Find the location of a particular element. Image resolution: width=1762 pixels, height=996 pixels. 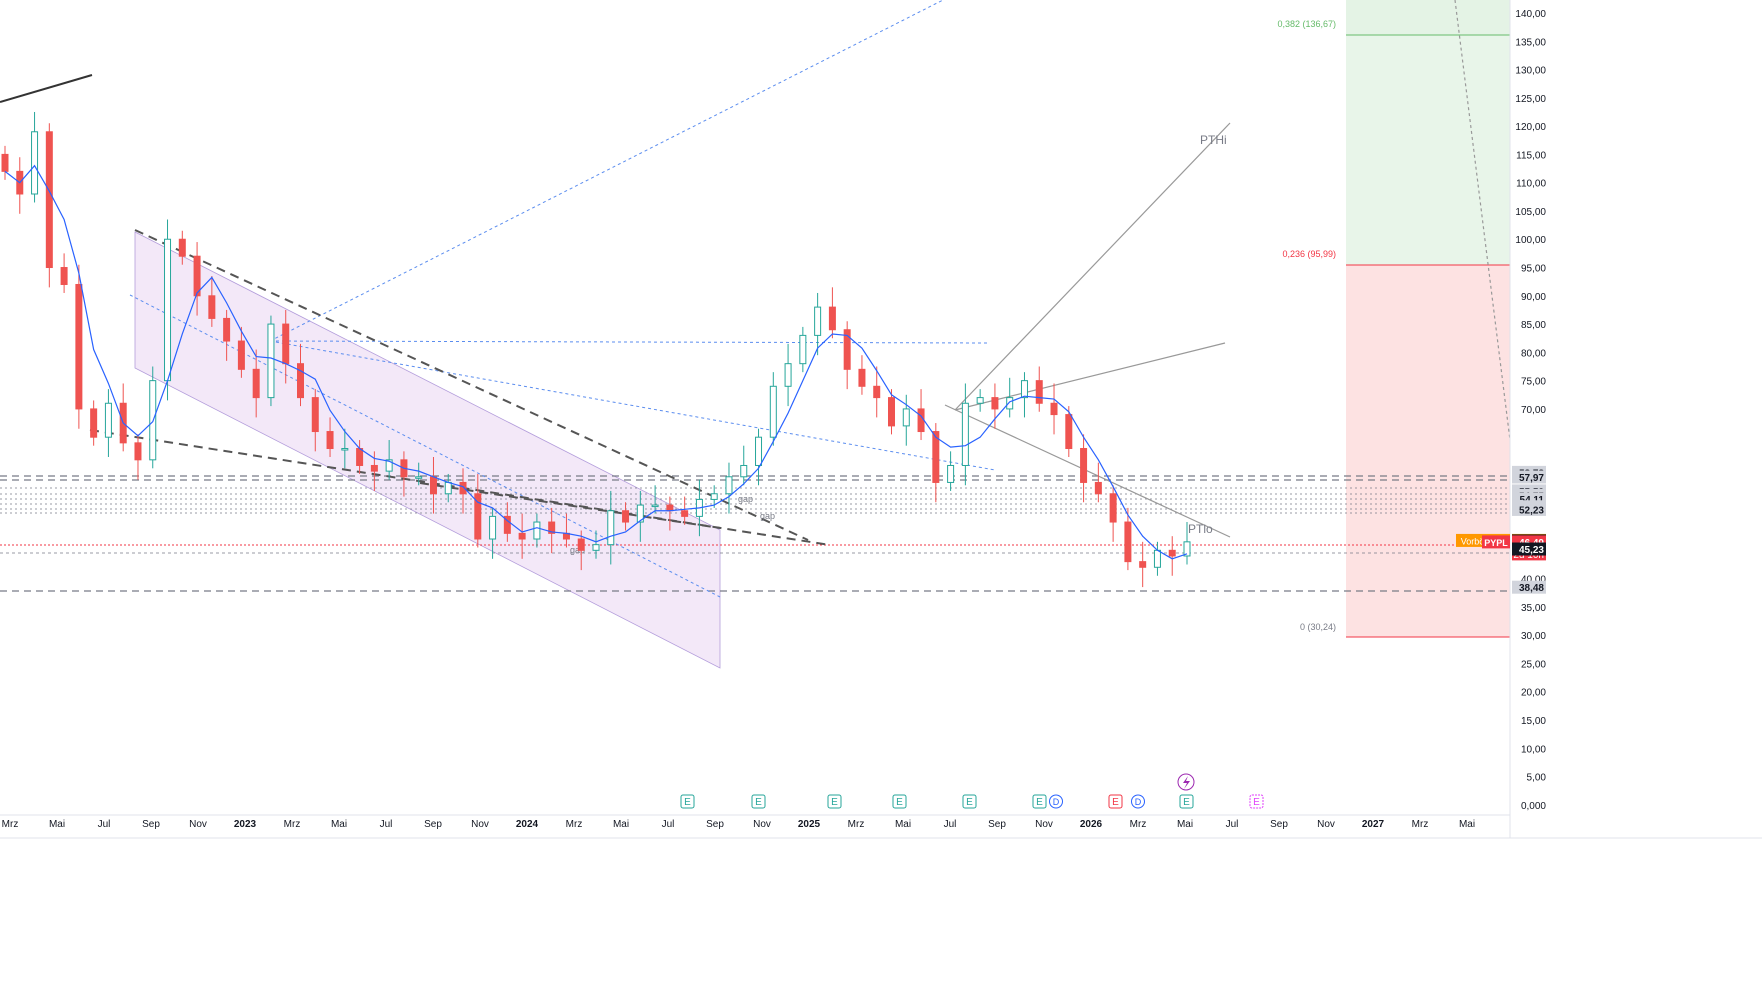

x-tick-label: 2023 is located at coordinates (245, 824).